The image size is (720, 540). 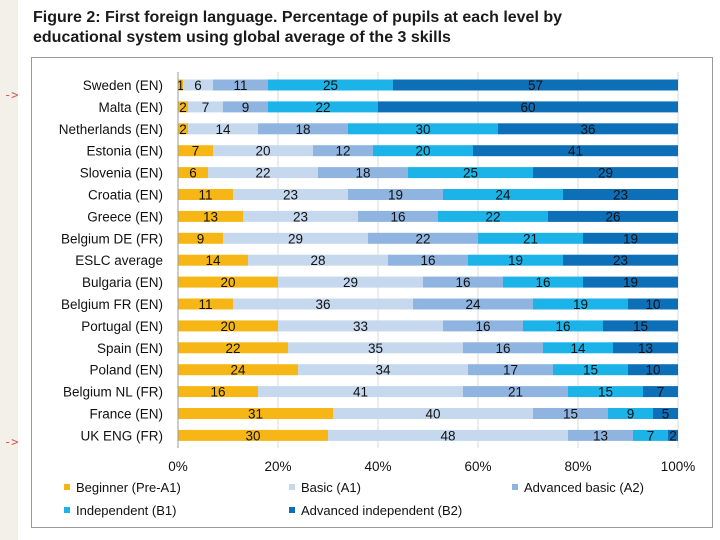 I want to click on data-label: 16, so click(x=462, y=282).